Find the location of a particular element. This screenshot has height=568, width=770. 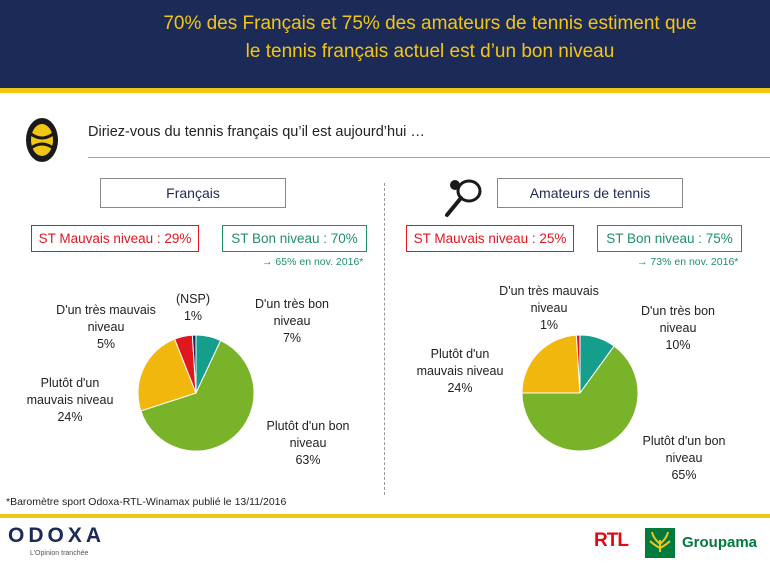

label-nsp-francais: (NSP) 1% is located at coordinates (193, 307).